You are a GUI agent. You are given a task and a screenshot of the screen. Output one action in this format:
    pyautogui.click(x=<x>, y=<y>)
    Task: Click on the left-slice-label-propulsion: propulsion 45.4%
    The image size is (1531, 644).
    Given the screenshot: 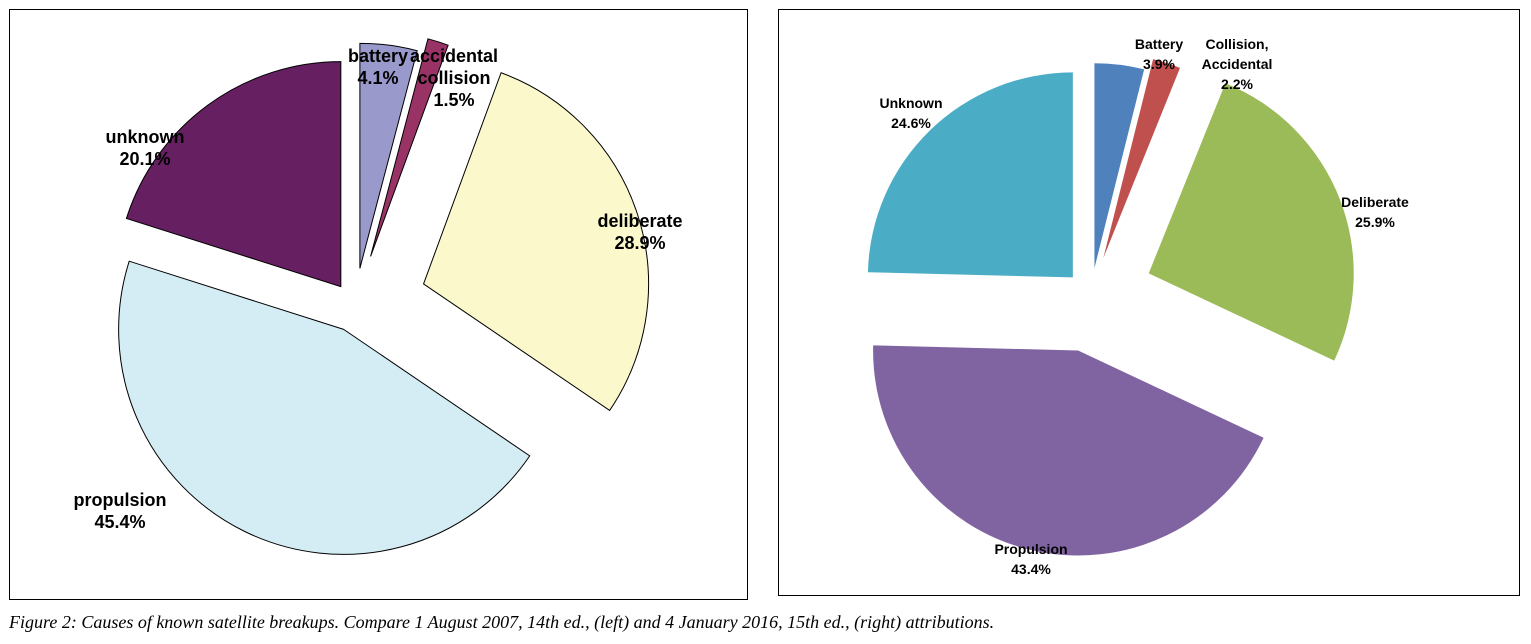 What is the action you would take?
    pyautogui.click(x=120, y=511)
    